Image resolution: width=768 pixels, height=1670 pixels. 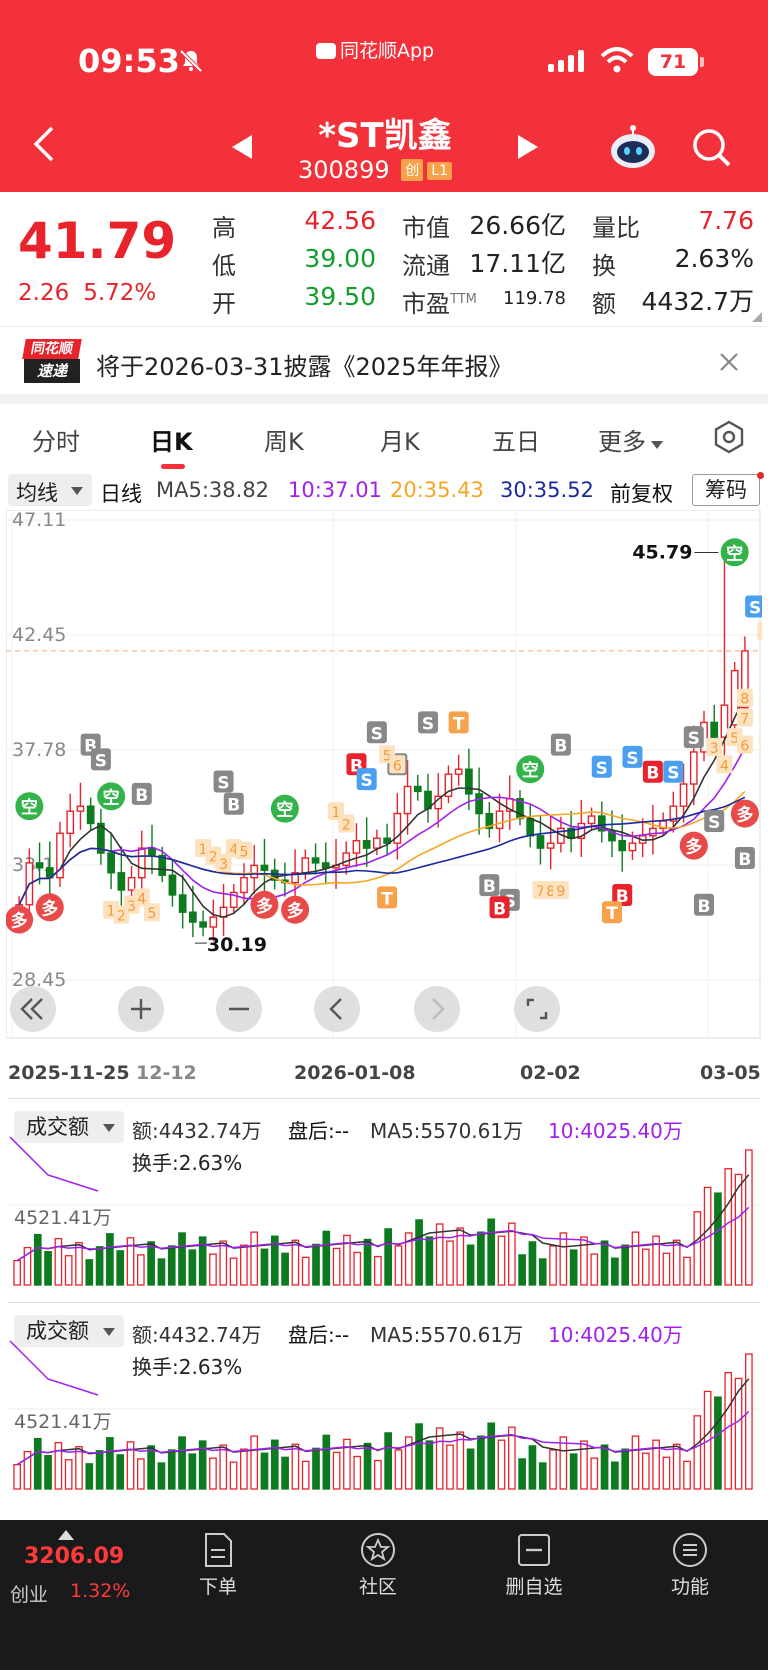 I want to click on tab-more: 更多, so click(x=631, y=439).